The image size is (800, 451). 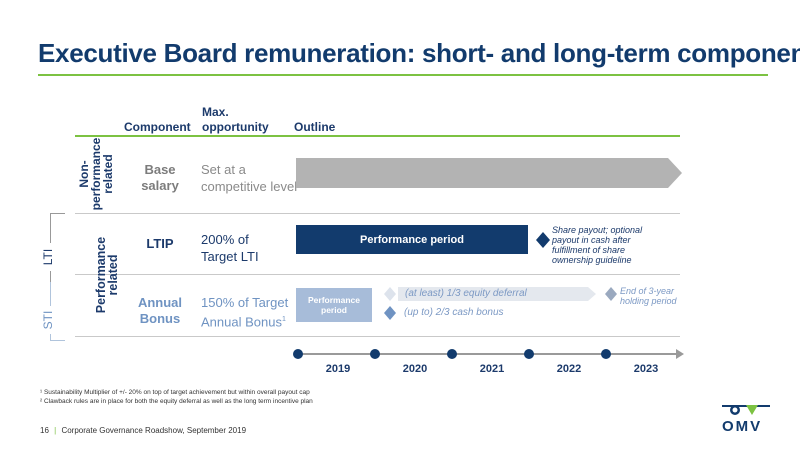 I want to click on year-2023: 2023, so click(x=646, y=369).